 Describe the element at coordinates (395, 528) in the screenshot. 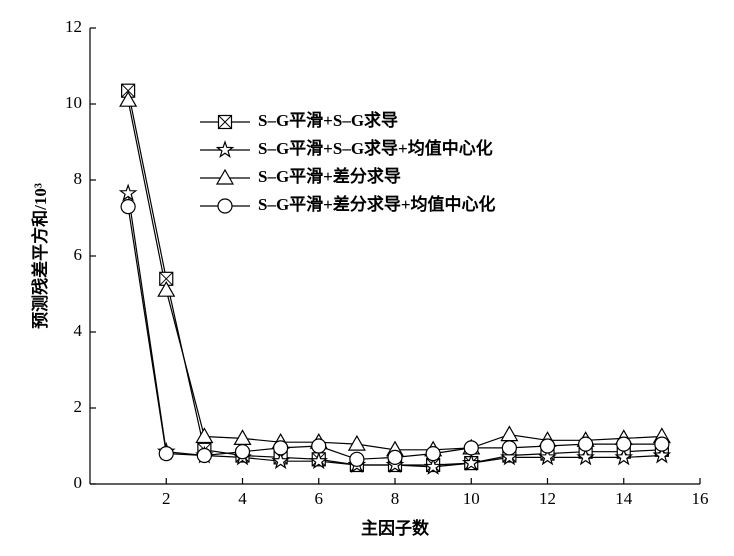

I see `x-axis-label: 主因子数` at that location.